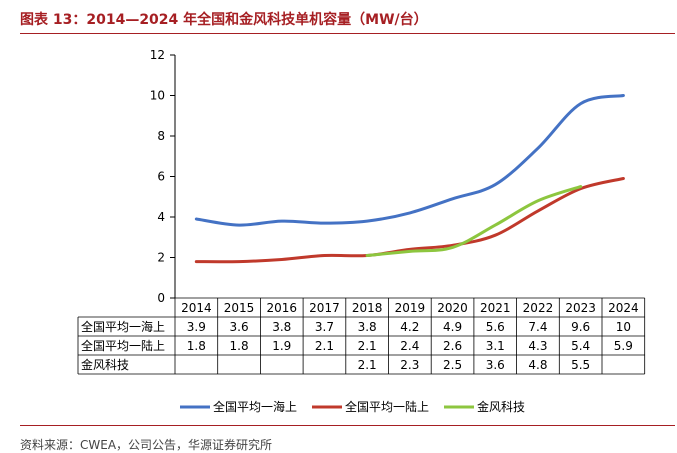  Describe the element at coordinates (196, 327) in the screenshot. I see `data-label: 3.9` at that location.